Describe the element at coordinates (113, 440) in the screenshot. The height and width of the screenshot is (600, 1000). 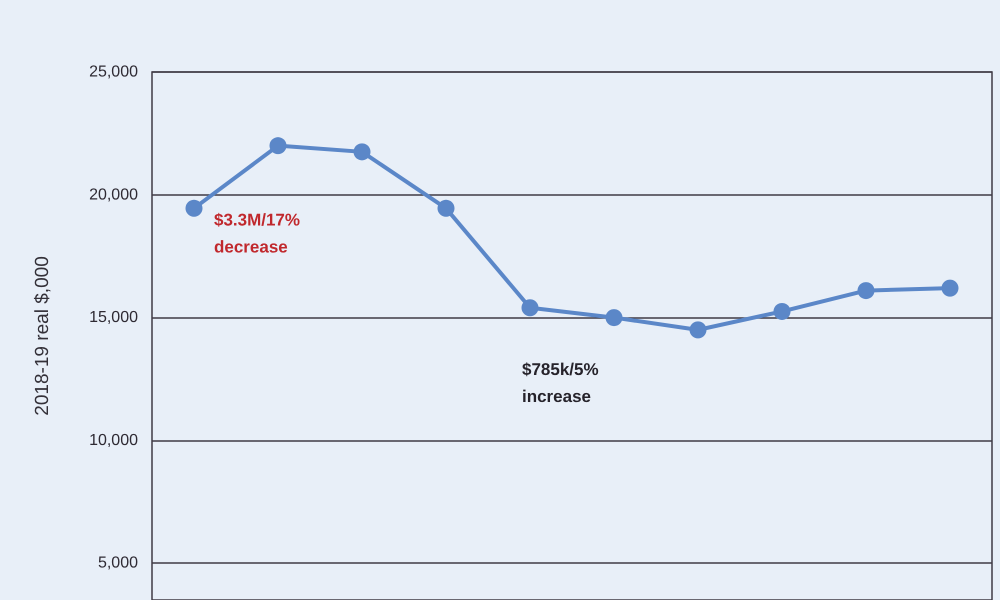
I see `y-tick-label: 10,000` at that location.